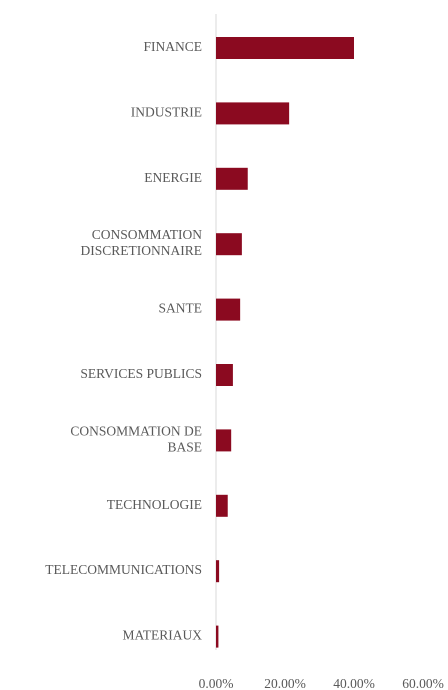  Describe the element at coordinates (285, 683) in the screenshot. I see `x-tick-label: 20.00%` at that location.